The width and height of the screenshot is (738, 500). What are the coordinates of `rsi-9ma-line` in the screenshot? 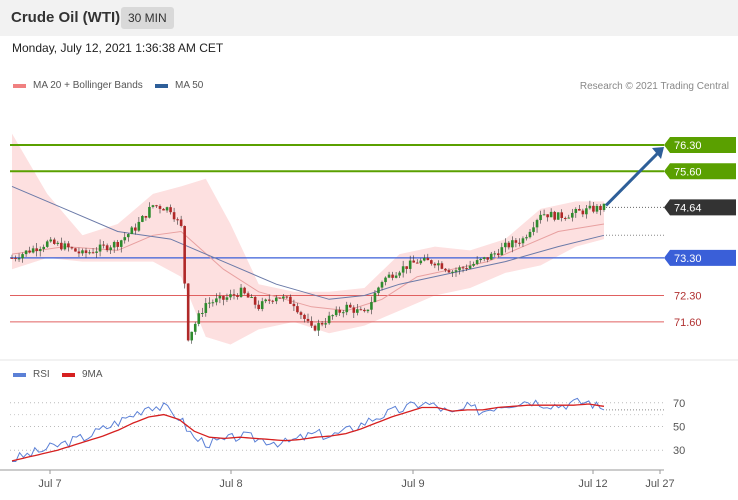 It's located at (308, 432).